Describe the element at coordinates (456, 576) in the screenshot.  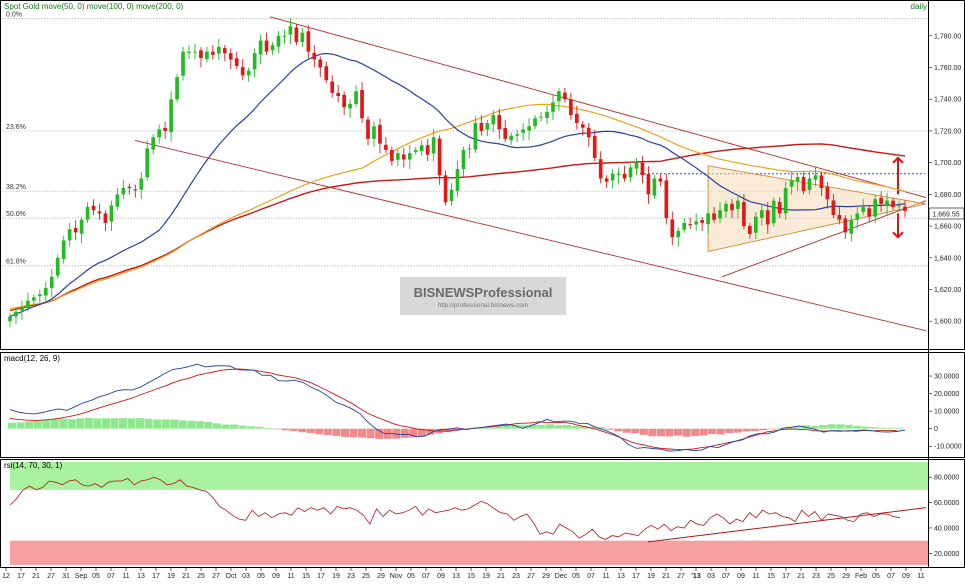
I see `x-tick-label: 13` at that location.